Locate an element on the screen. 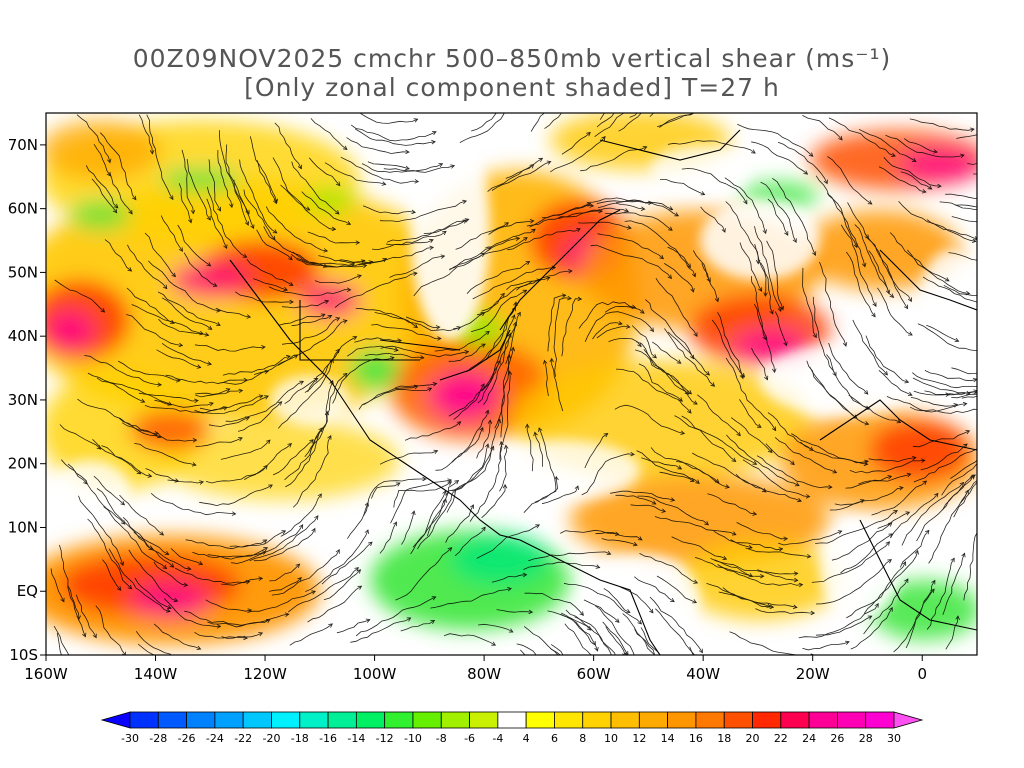  colorbar-label: -24 is located at coordinates (215, 738).